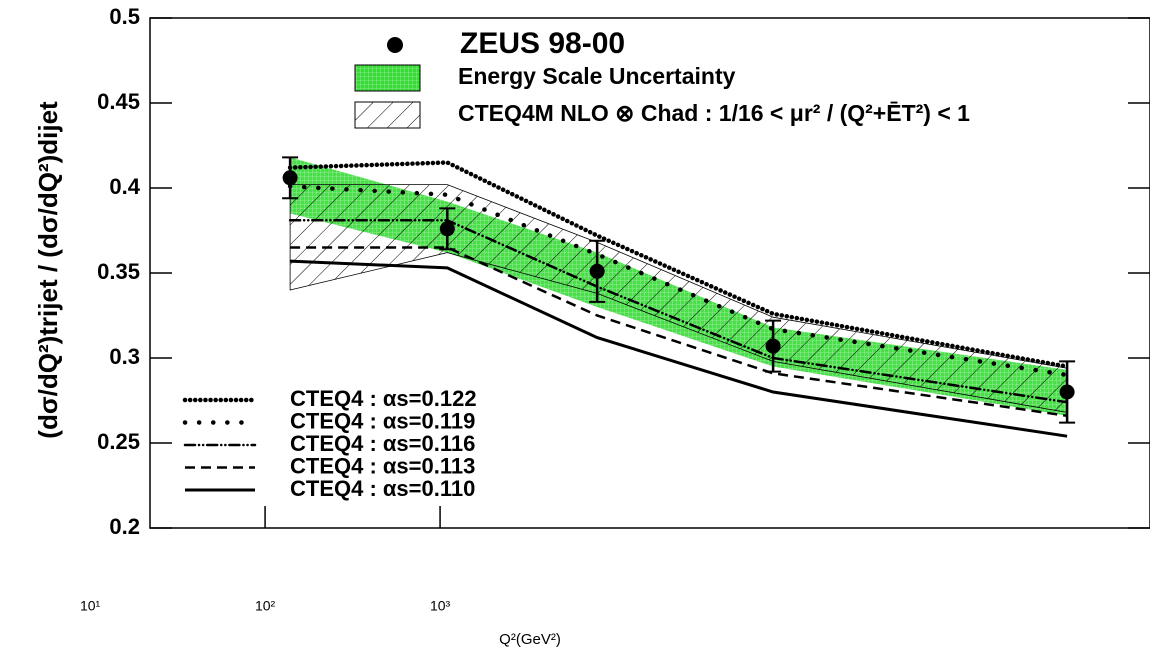  I want to click on y-tick-label: 0.5, so click(124, 16).